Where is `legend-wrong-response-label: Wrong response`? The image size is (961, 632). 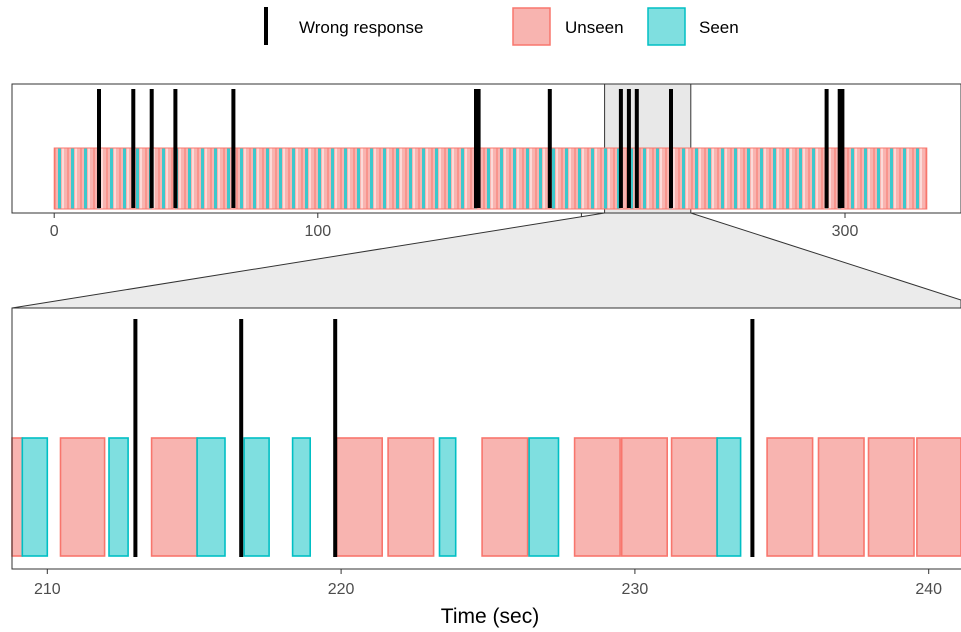 legend-wrong-response-label: Wrong response is located at coordinates (361, 27).